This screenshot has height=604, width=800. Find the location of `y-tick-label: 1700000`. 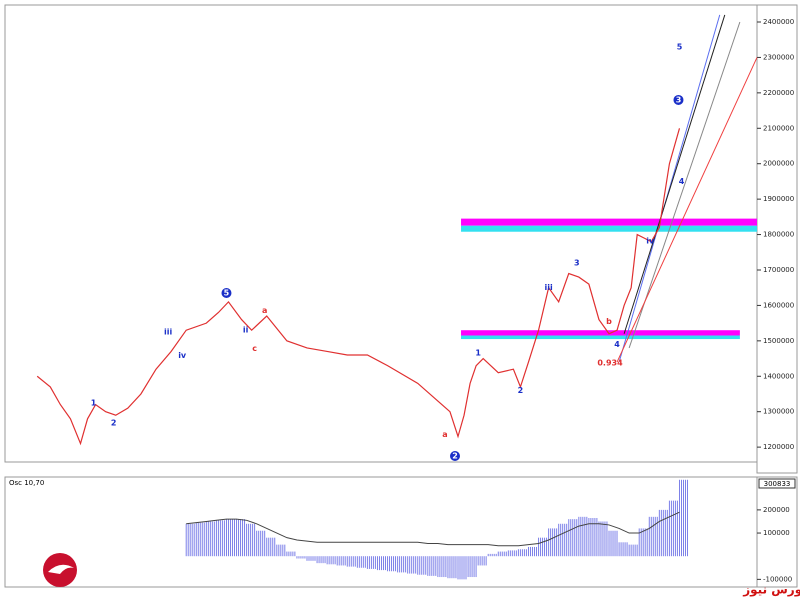

y-tick-label: 1700000 is located at coordinates (778, 270).